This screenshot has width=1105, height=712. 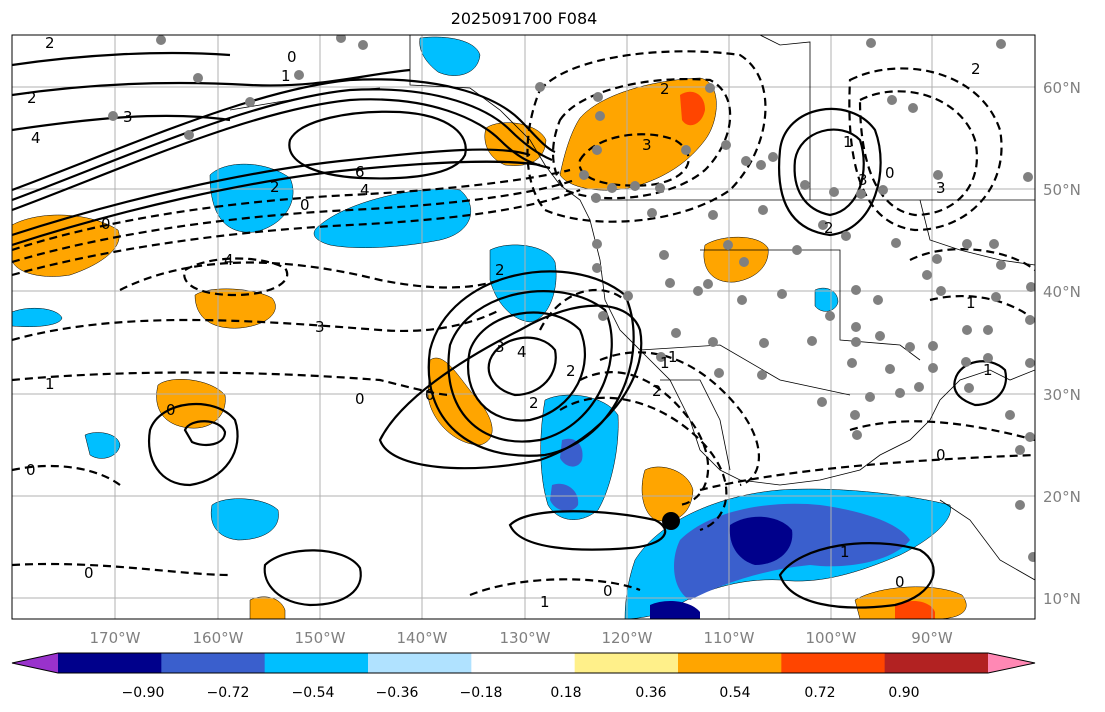 I want to click on colorbar-tick-label: −0.36, so click(x=397, y=693).